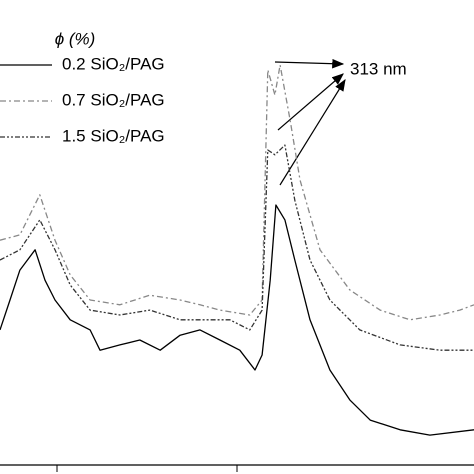 The image size is (474, 474). Describe the element at coordinates (113, 135) in the screenshot. I see `legend-label: 1.5 SiO₂/PAG` at that location.